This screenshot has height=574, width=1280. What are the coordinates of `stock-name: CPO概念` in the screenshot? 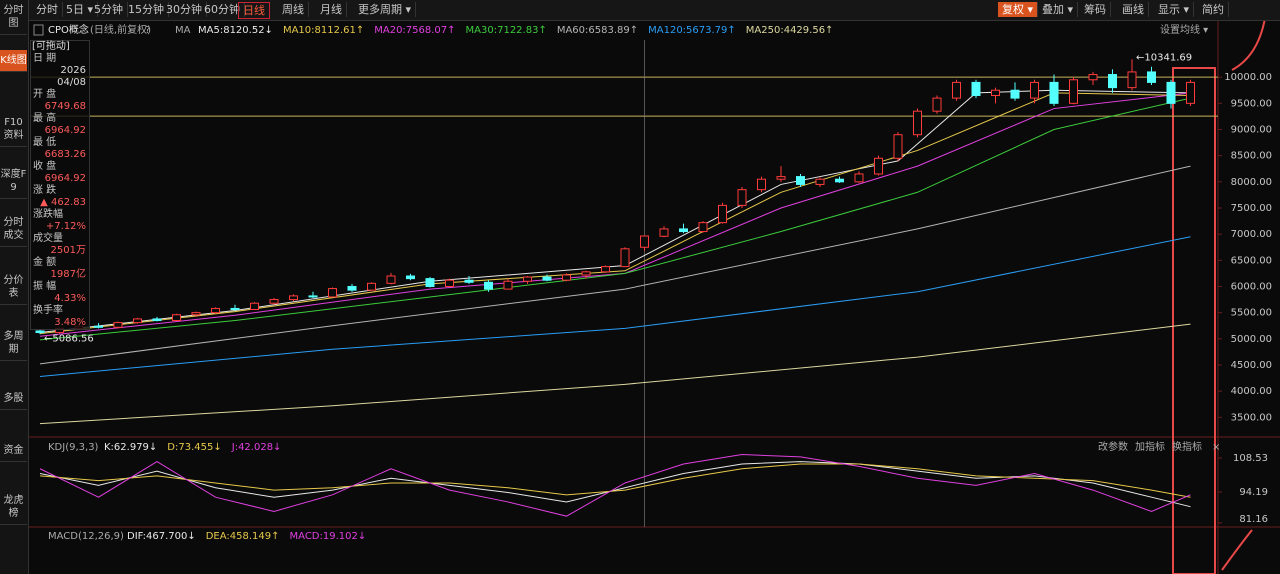 It's located at (68, 29).